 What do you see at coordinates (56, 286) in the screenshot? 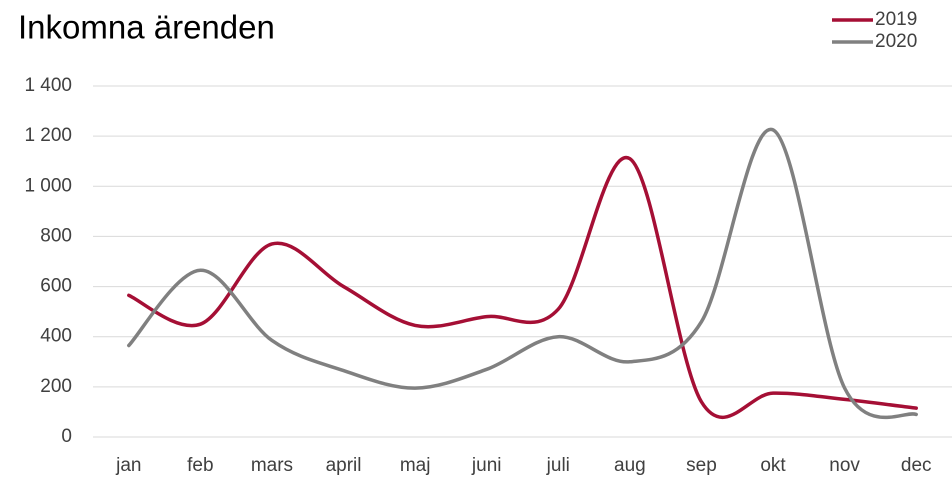
I see `y-tick-label: 600` at bounding box center [56, 286].